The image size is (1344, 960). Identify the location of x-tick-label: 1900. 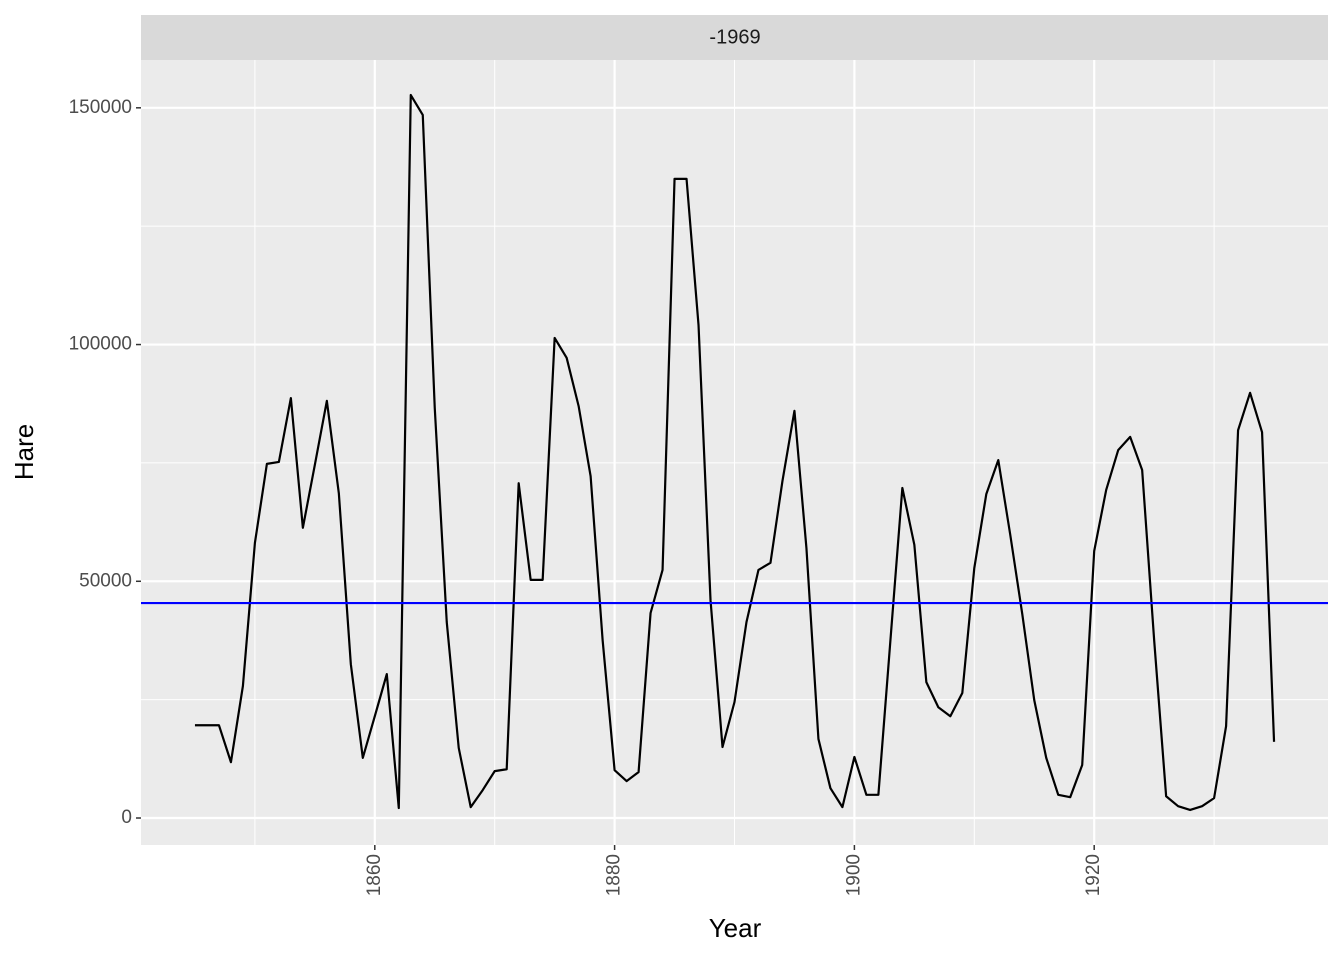
(853, 875).